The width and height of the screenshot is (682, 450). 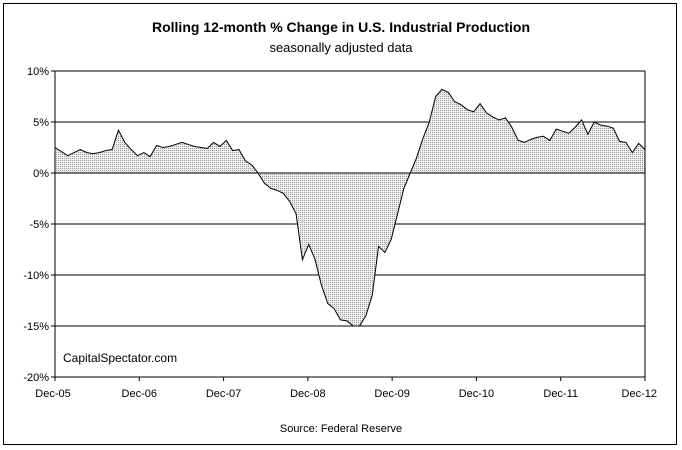 I want to click on x-tick-label-3: Dec-08, so click(x=307, y=394).